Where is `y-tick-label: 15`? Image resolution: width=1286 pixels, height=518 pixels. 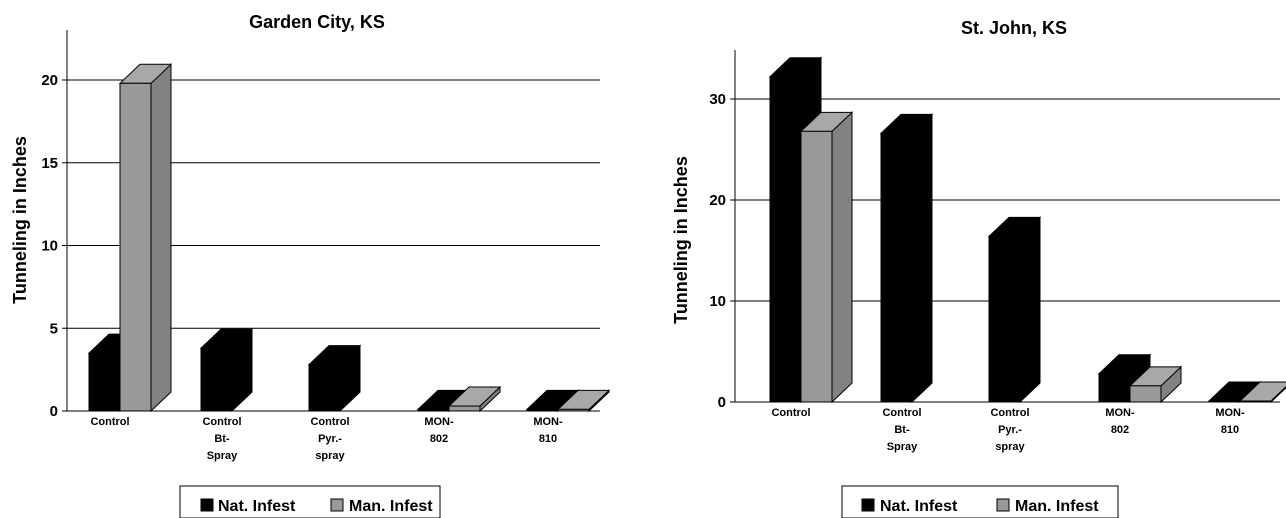
y-tick-label: 15 is located at coordinates (49, 163).